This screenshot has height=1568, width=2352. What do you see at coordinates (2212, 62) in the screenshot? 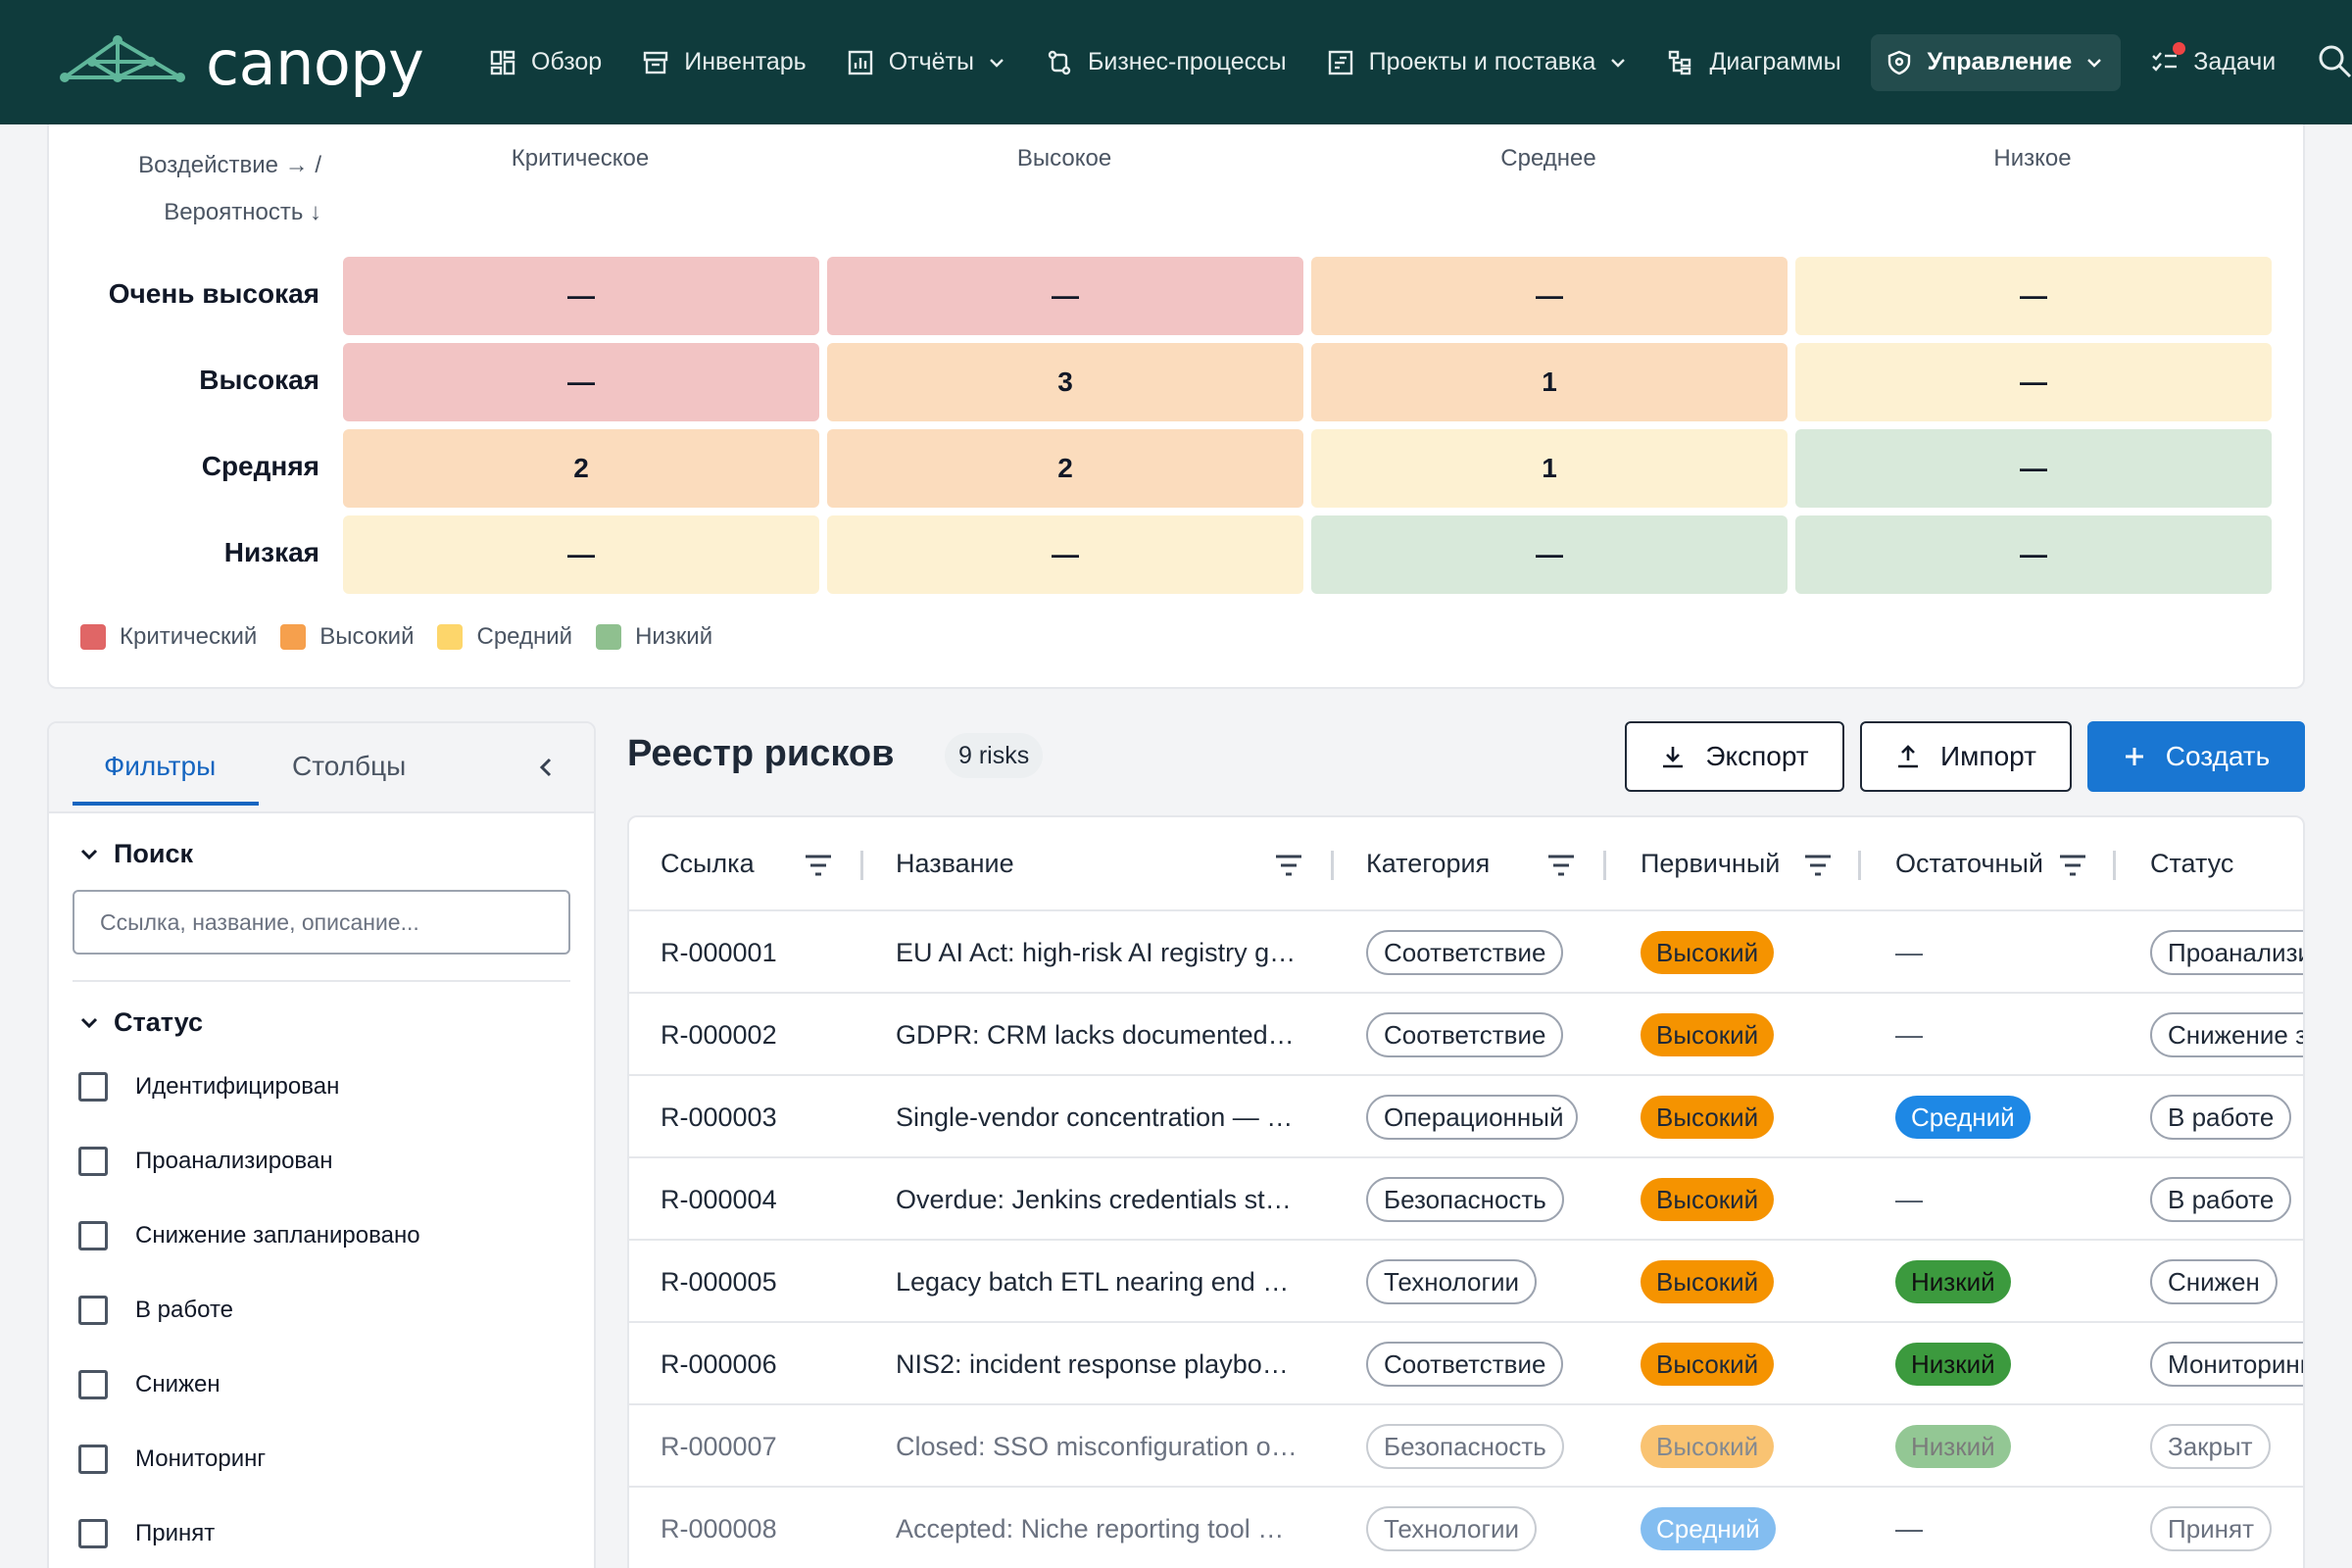
I see `nav-item-tasks: Задачи` at bounding box center [2212, 62].